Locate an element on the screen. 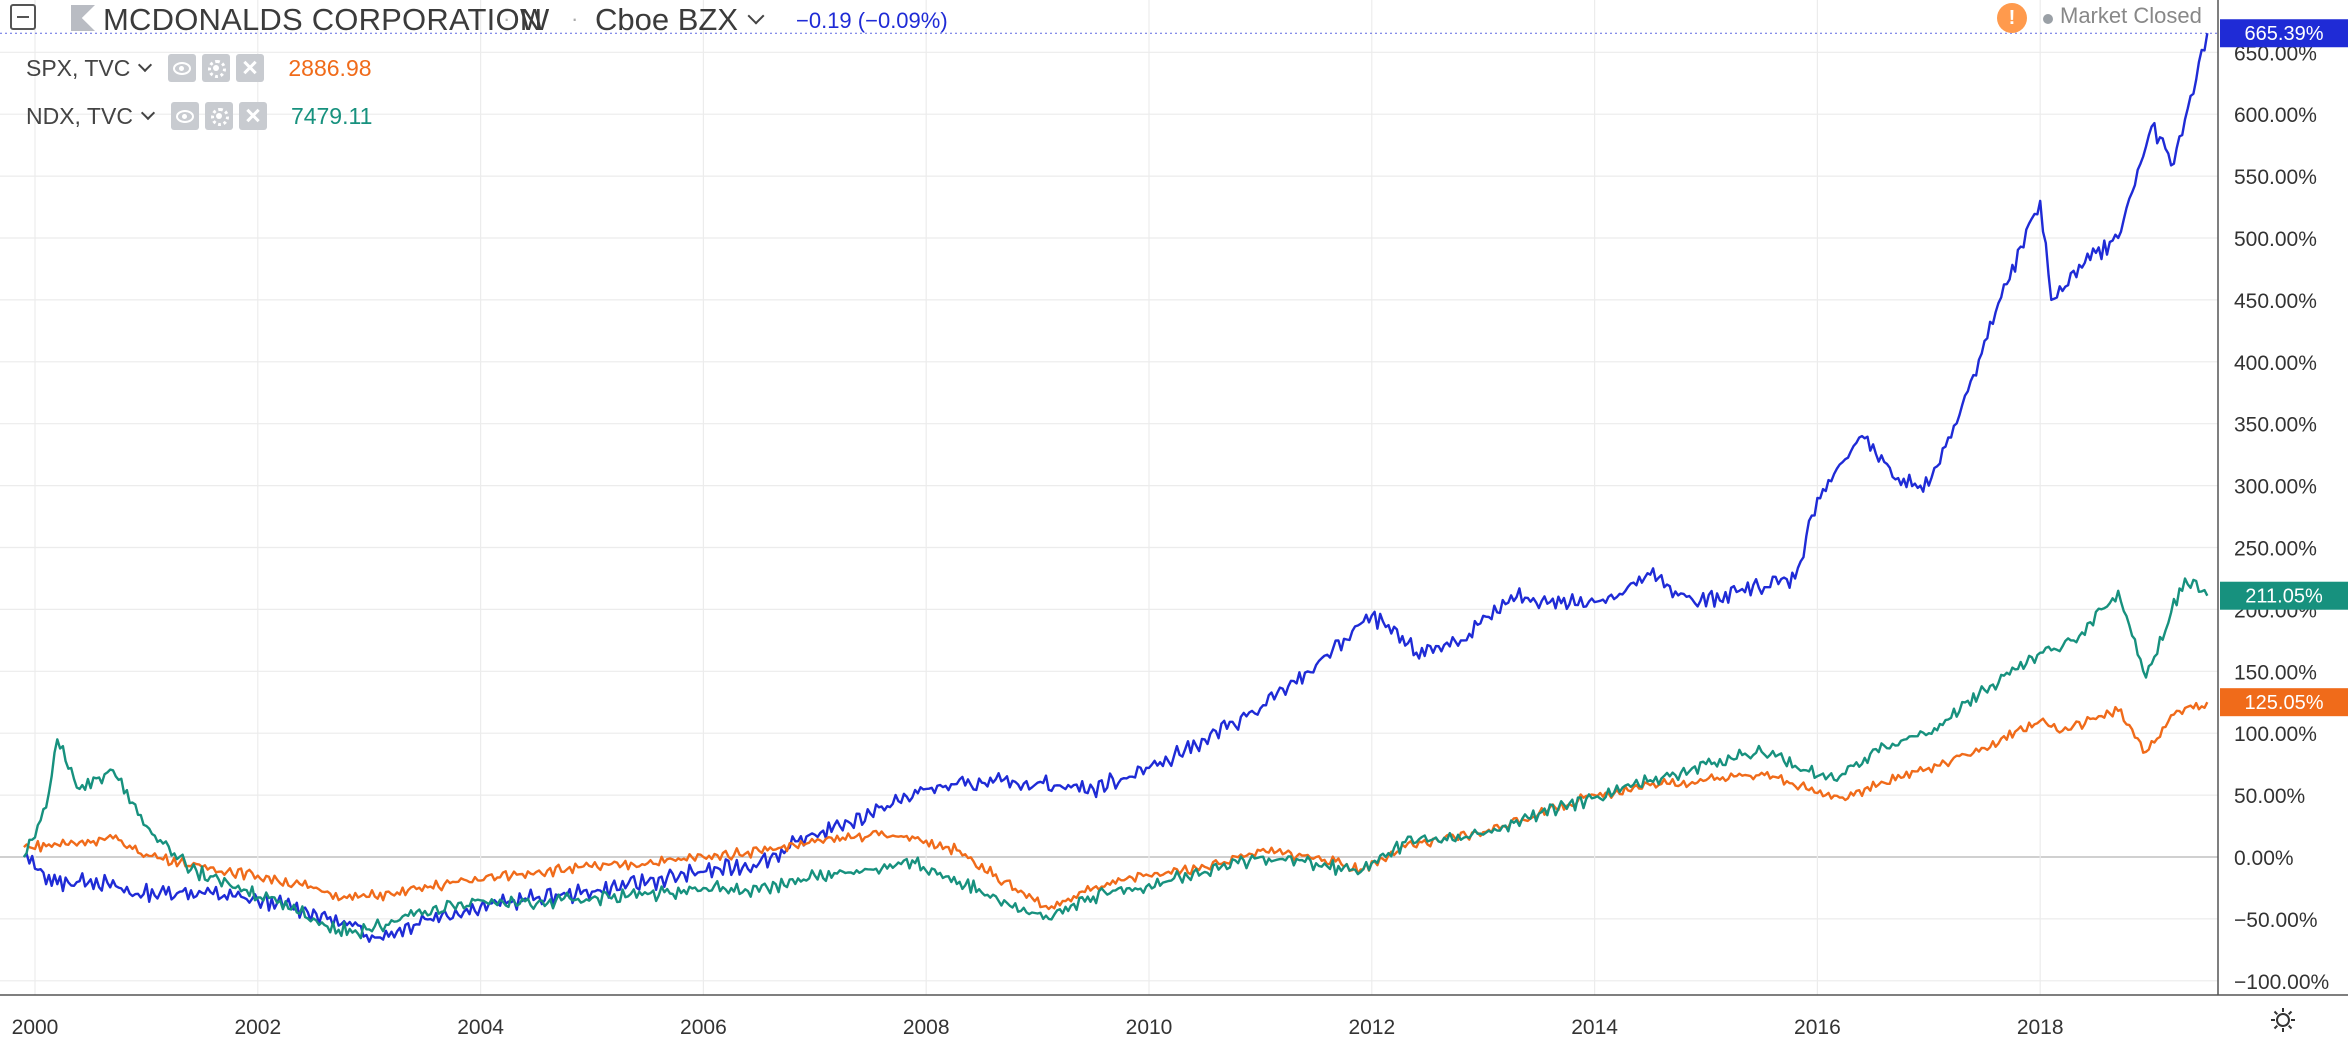  last-value-tag-spx is located at coordinates (2284, 702).